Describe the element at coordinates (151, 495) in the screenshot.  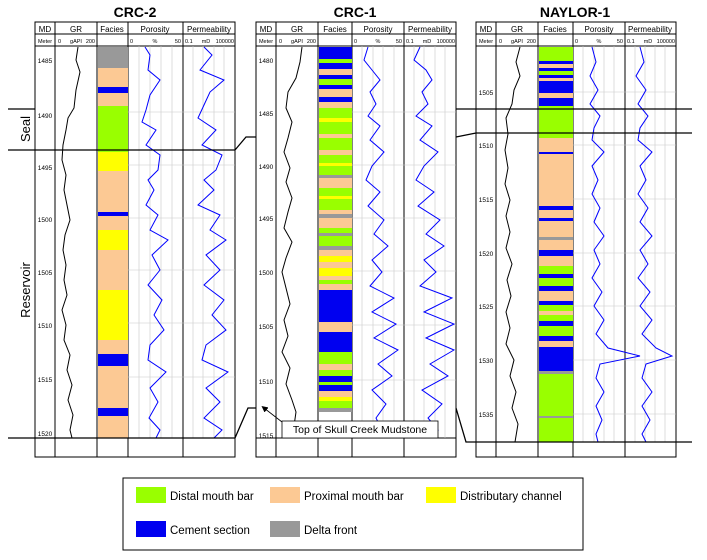
I see `legend-swatch-distal-mouth-bar` at that location.